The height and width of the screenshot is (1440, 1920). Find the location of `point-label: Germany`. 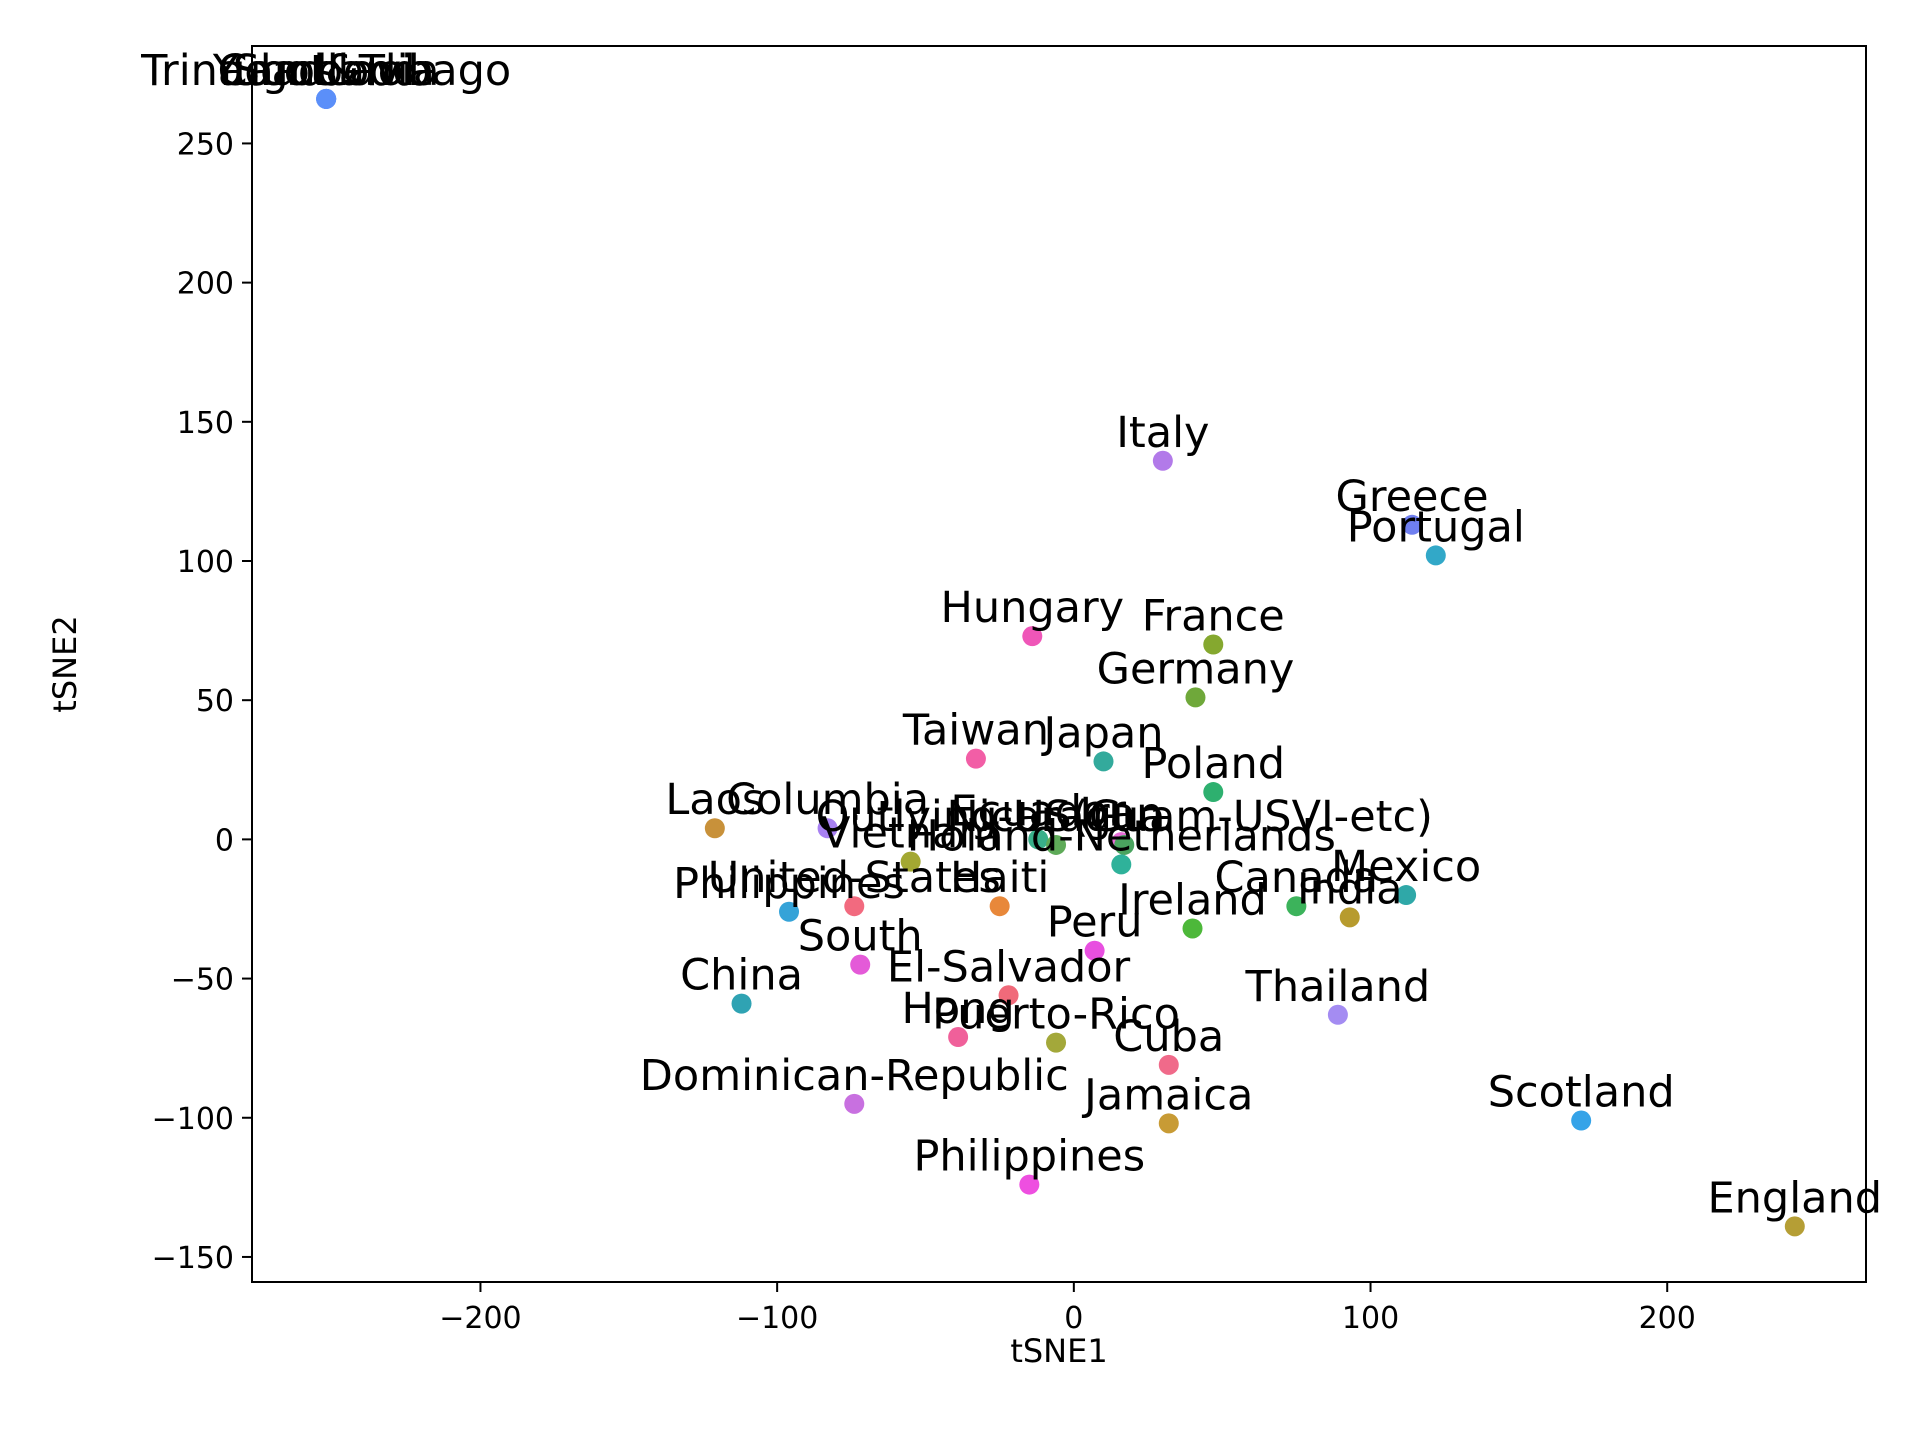

point-label: Germany is located at coordinates (1196, 669).